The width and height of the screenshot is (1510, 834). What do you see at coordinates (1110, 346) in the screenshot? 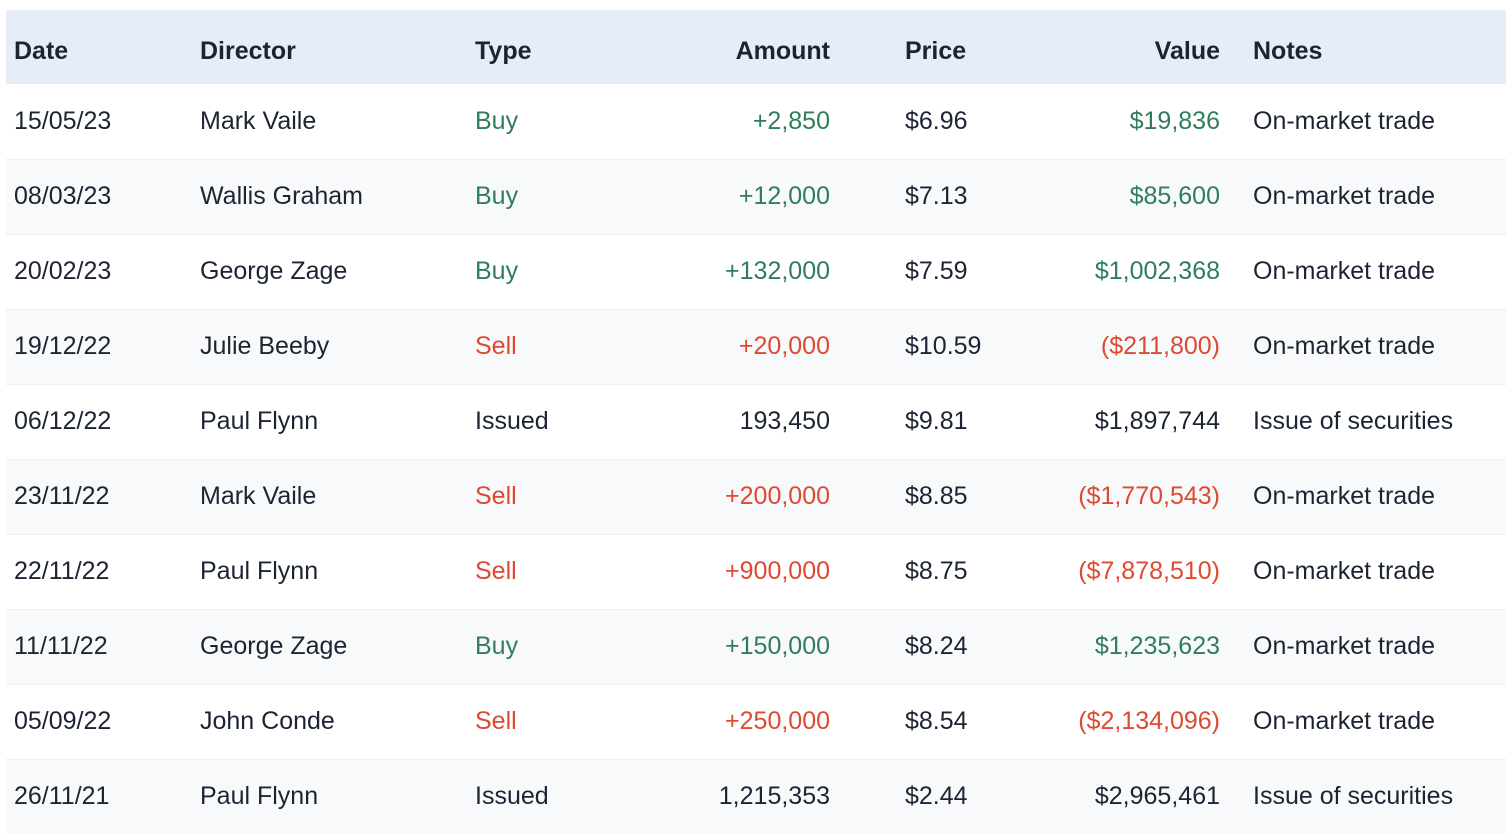
I see `cell-value: ($211,800)` at bounding box center [1110, 346].